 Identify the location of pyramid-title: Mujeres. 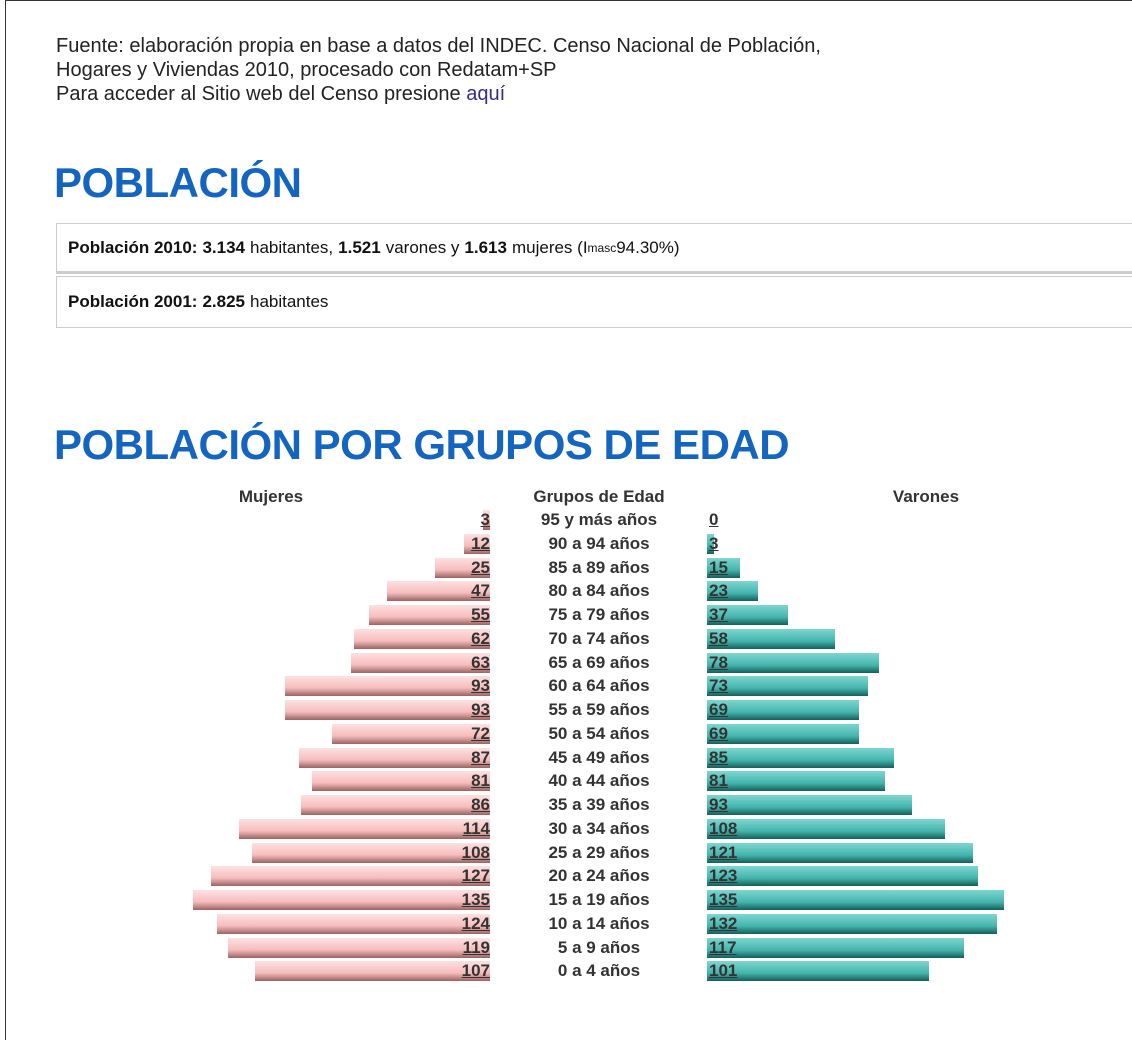
(271, 496).